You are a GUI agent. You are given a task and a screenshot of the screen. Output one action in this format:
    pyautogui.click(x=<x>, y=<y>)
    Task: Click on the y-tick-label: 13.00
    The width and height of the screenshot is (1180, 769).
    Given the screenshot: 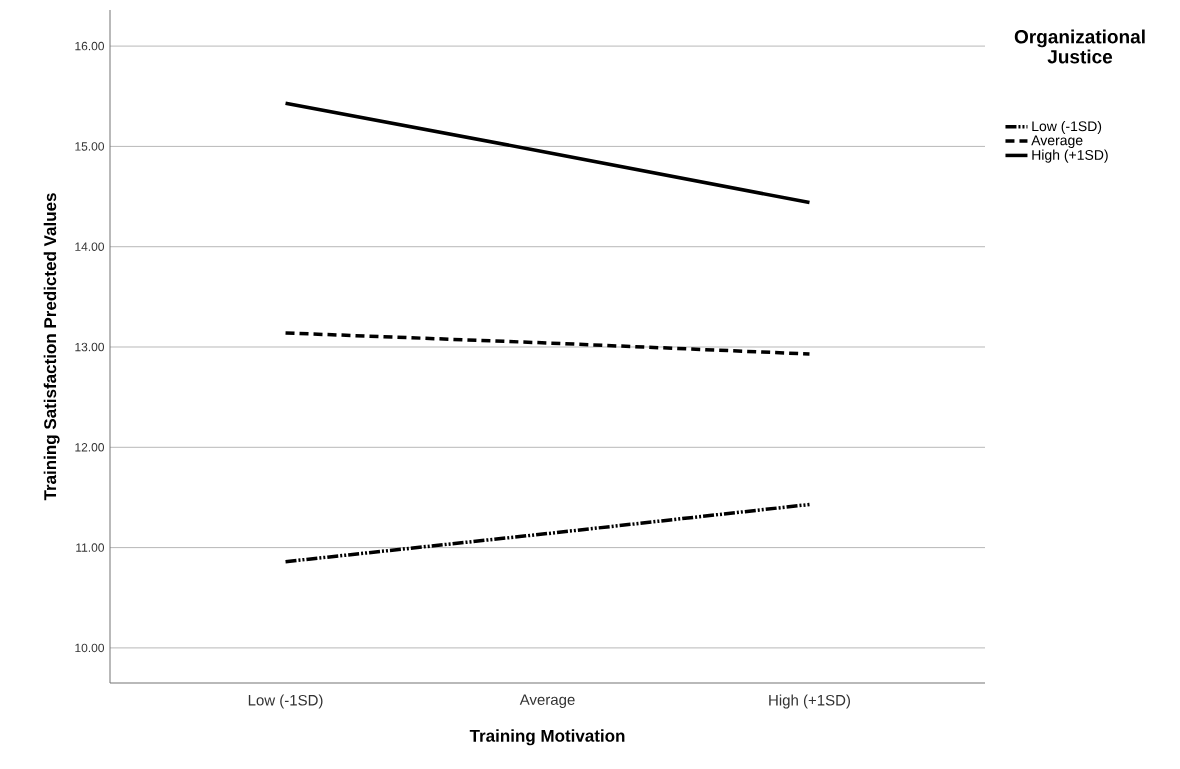 What is the action you would take?
    pyautogui.click(x=90, y=347)
    